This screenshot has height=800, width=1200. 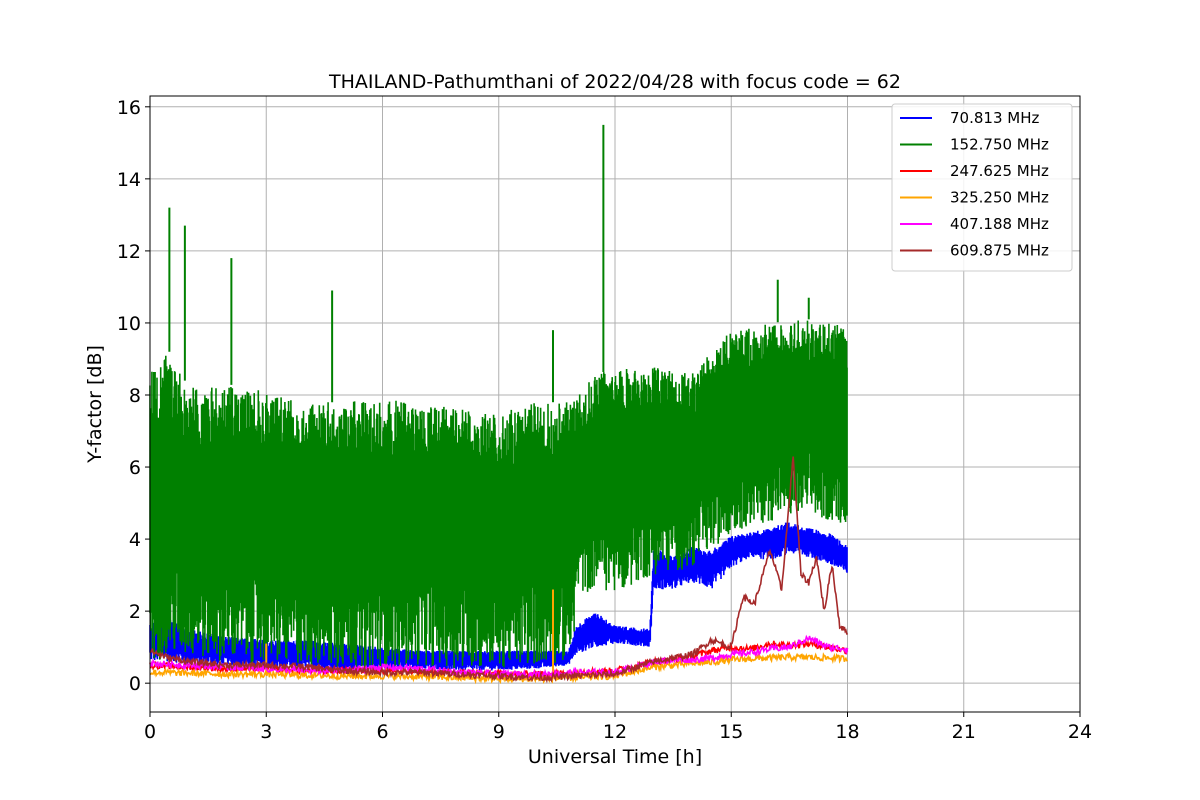 I want to click on legend-label: 325.250 MHz, so click(x=999, y=198).